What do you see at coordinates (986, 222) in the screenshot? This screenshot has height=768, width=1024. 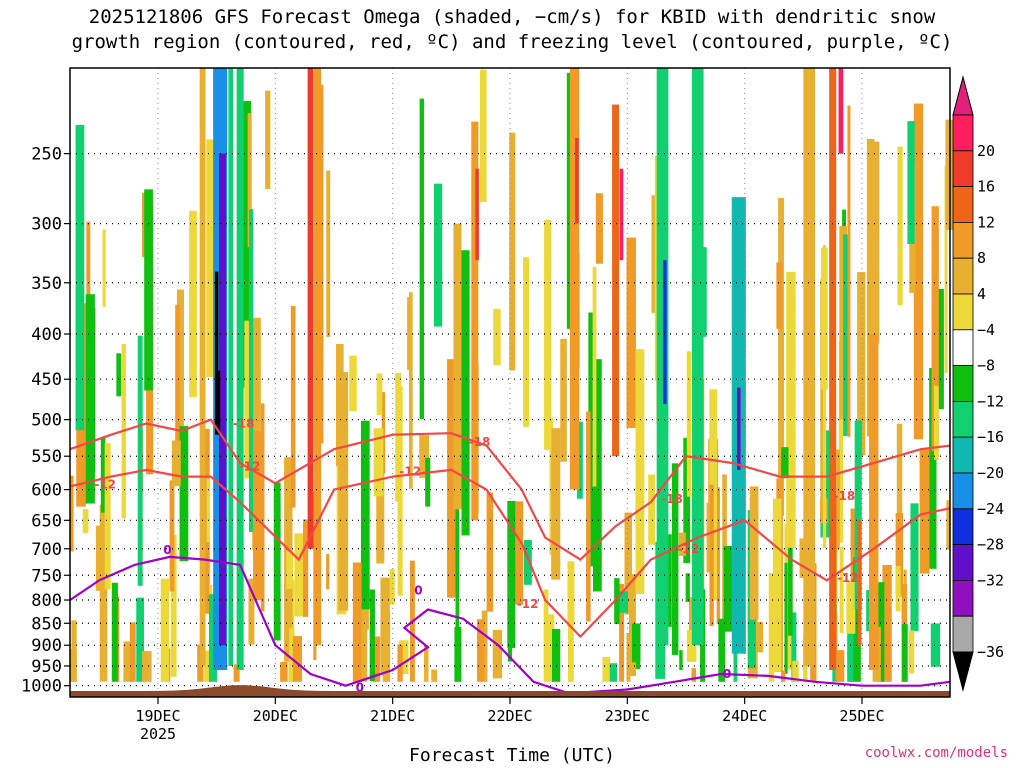 I see `colorbar-label: 12` at bounding box center [986, 222].